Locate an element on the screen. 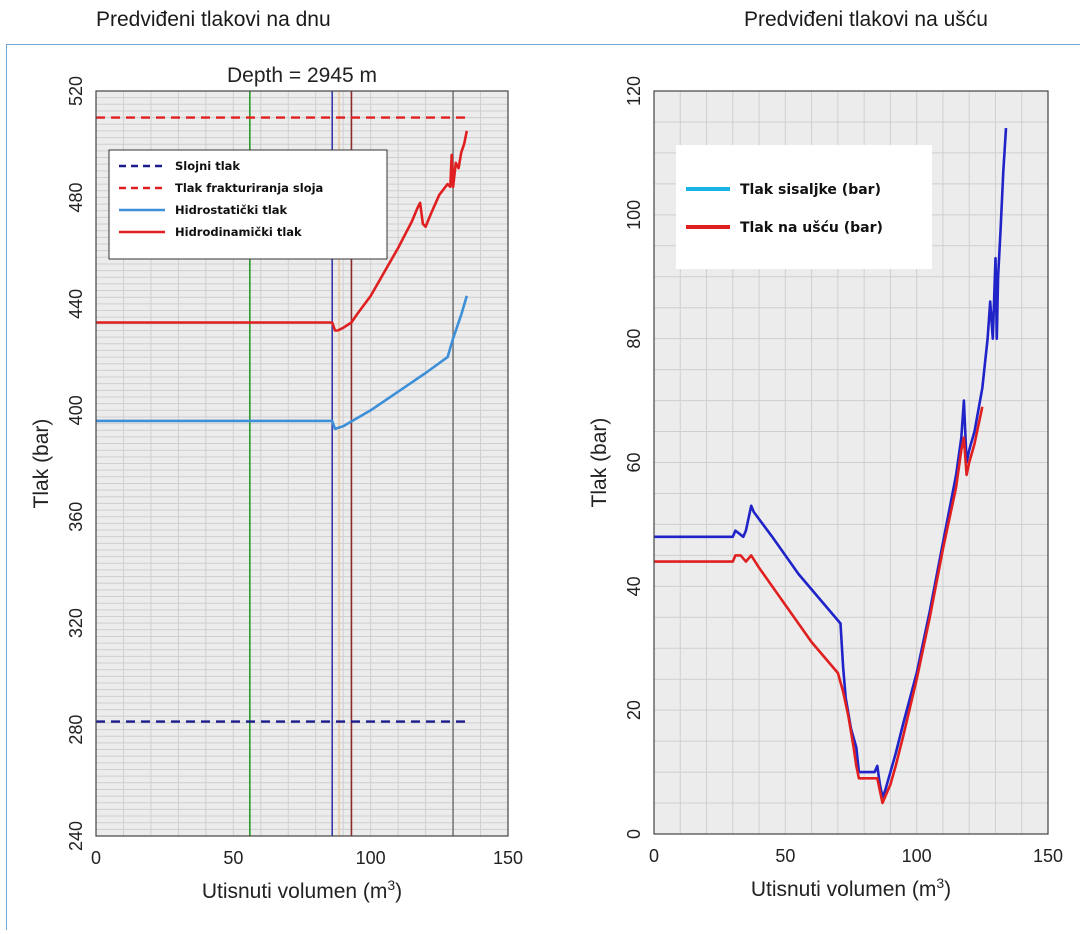 This screenshot has width=1085, height=934. legend-label: Hidrostatički tlak is located at coordinates (231, 210).